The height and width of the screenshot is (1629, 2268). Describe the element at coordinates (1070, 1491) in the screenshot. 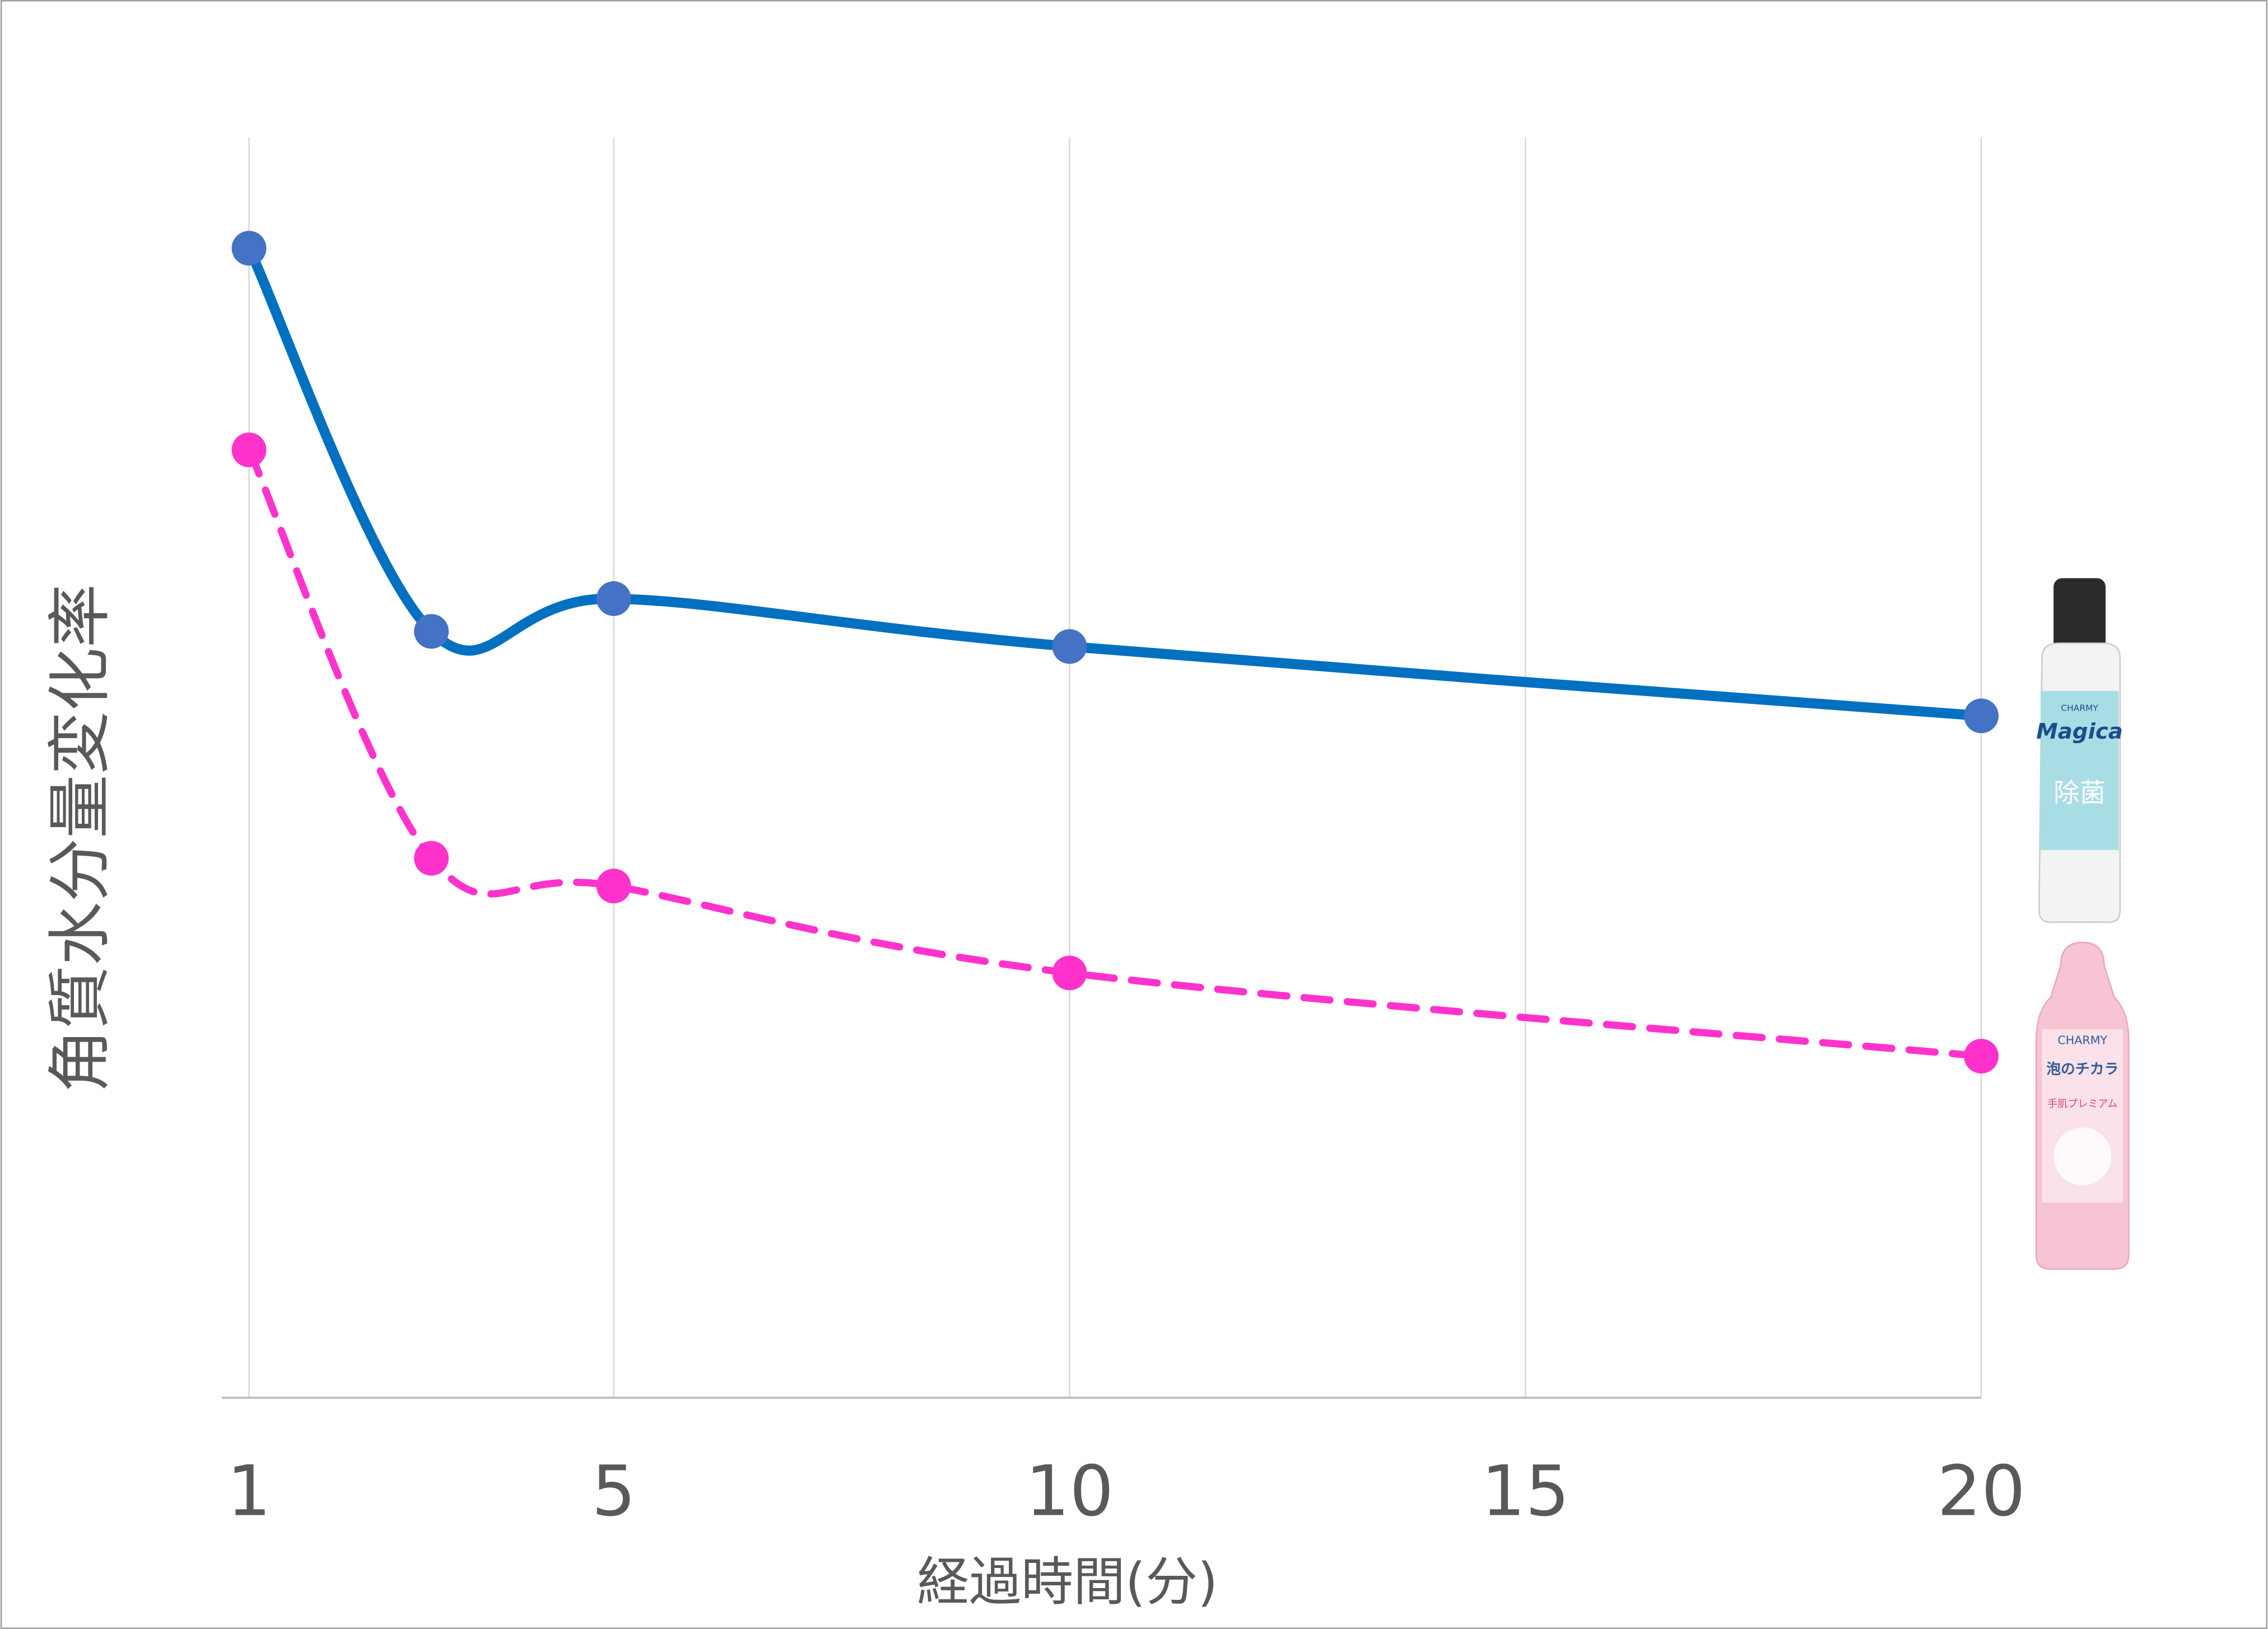

I see `x-tick-label: 10` at that location.